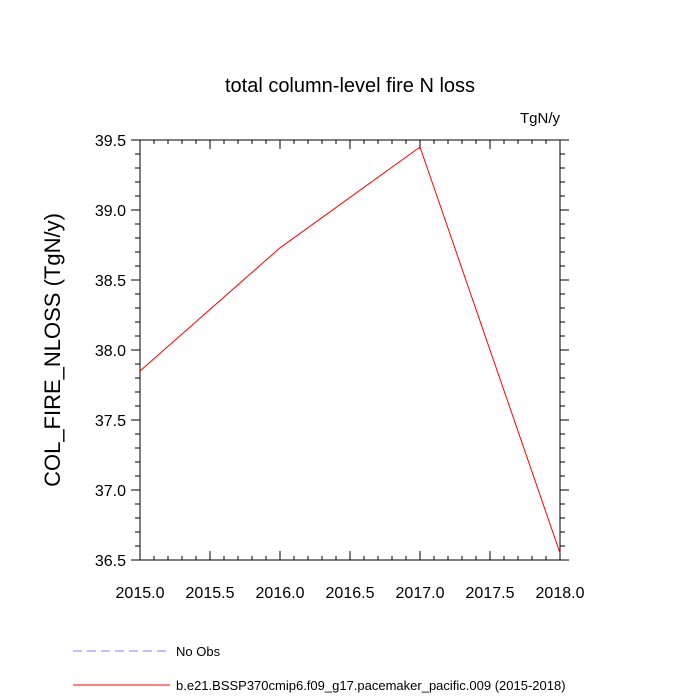 The height and width of the screenshot is (700, 700). Describe the element at coordinates (110, 211) in the screenshot. I see `y-tick-label: 39.0` at that location.